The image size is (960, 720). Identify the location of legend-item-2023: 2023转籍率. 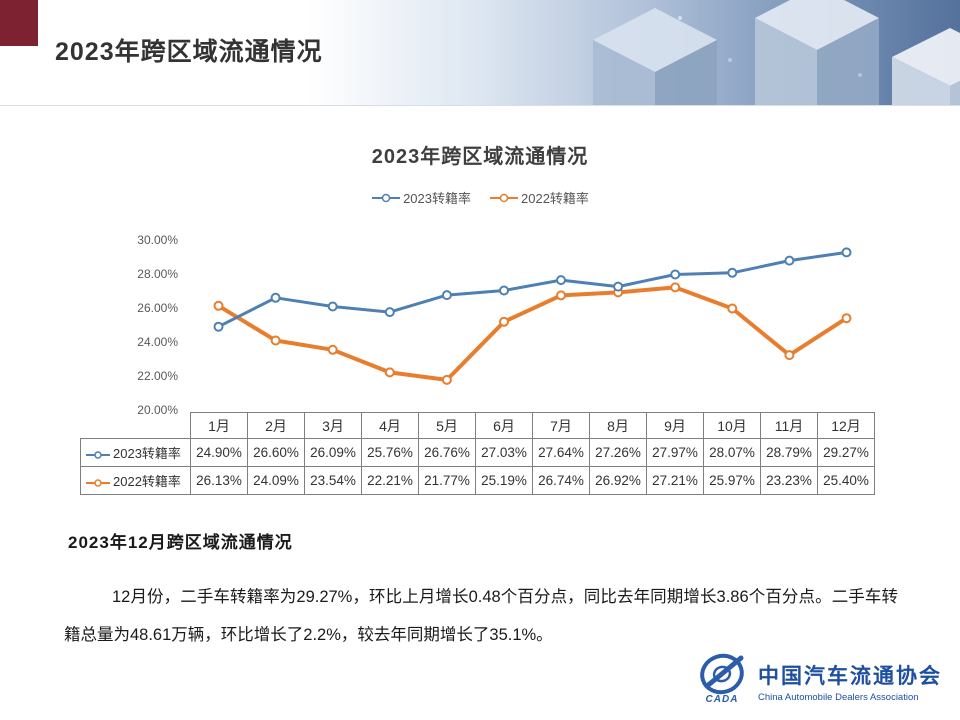
(421, 197).